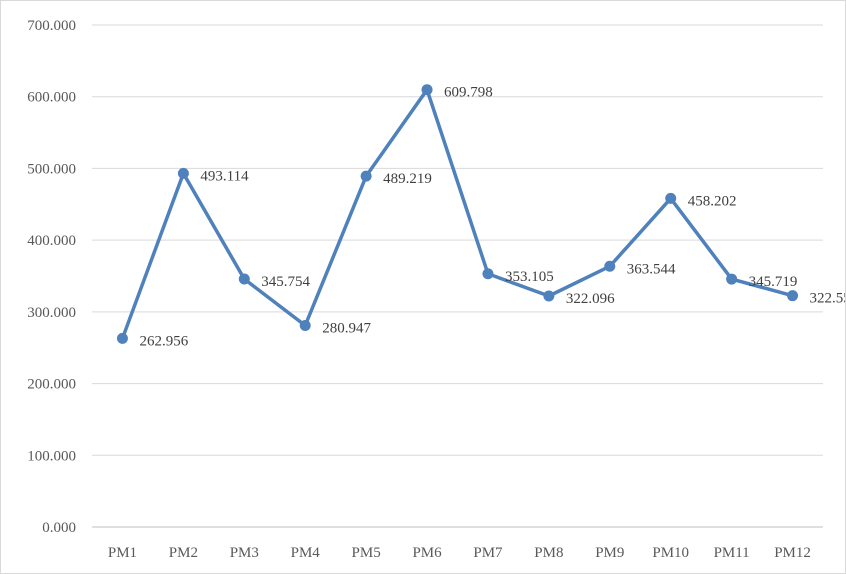 Image resolution: width=846 pixels, height=574 pixels. I want to click on y-tick-label: 200.000, so click(51, 385).